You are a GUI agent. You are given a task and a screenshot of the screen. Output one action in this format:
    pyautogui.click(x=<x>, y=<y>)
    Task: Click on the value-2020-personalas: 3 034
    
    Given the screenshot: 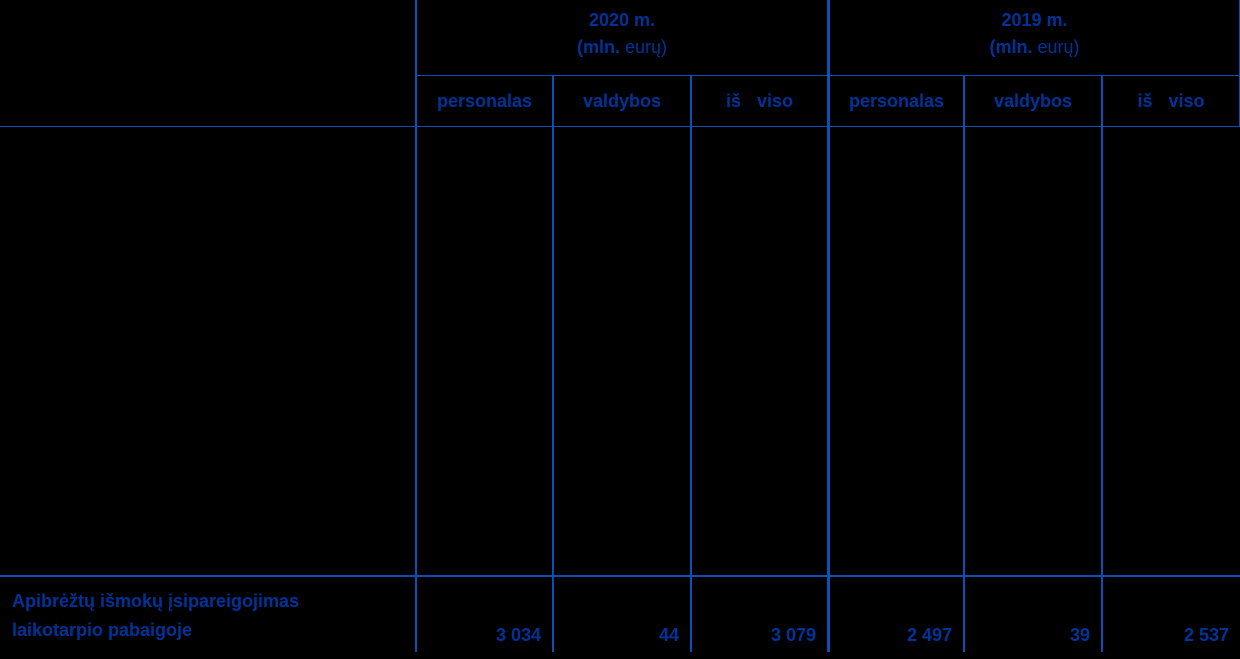 What is the action you would take?
    pyautogui.click(x=483, y=614)
    